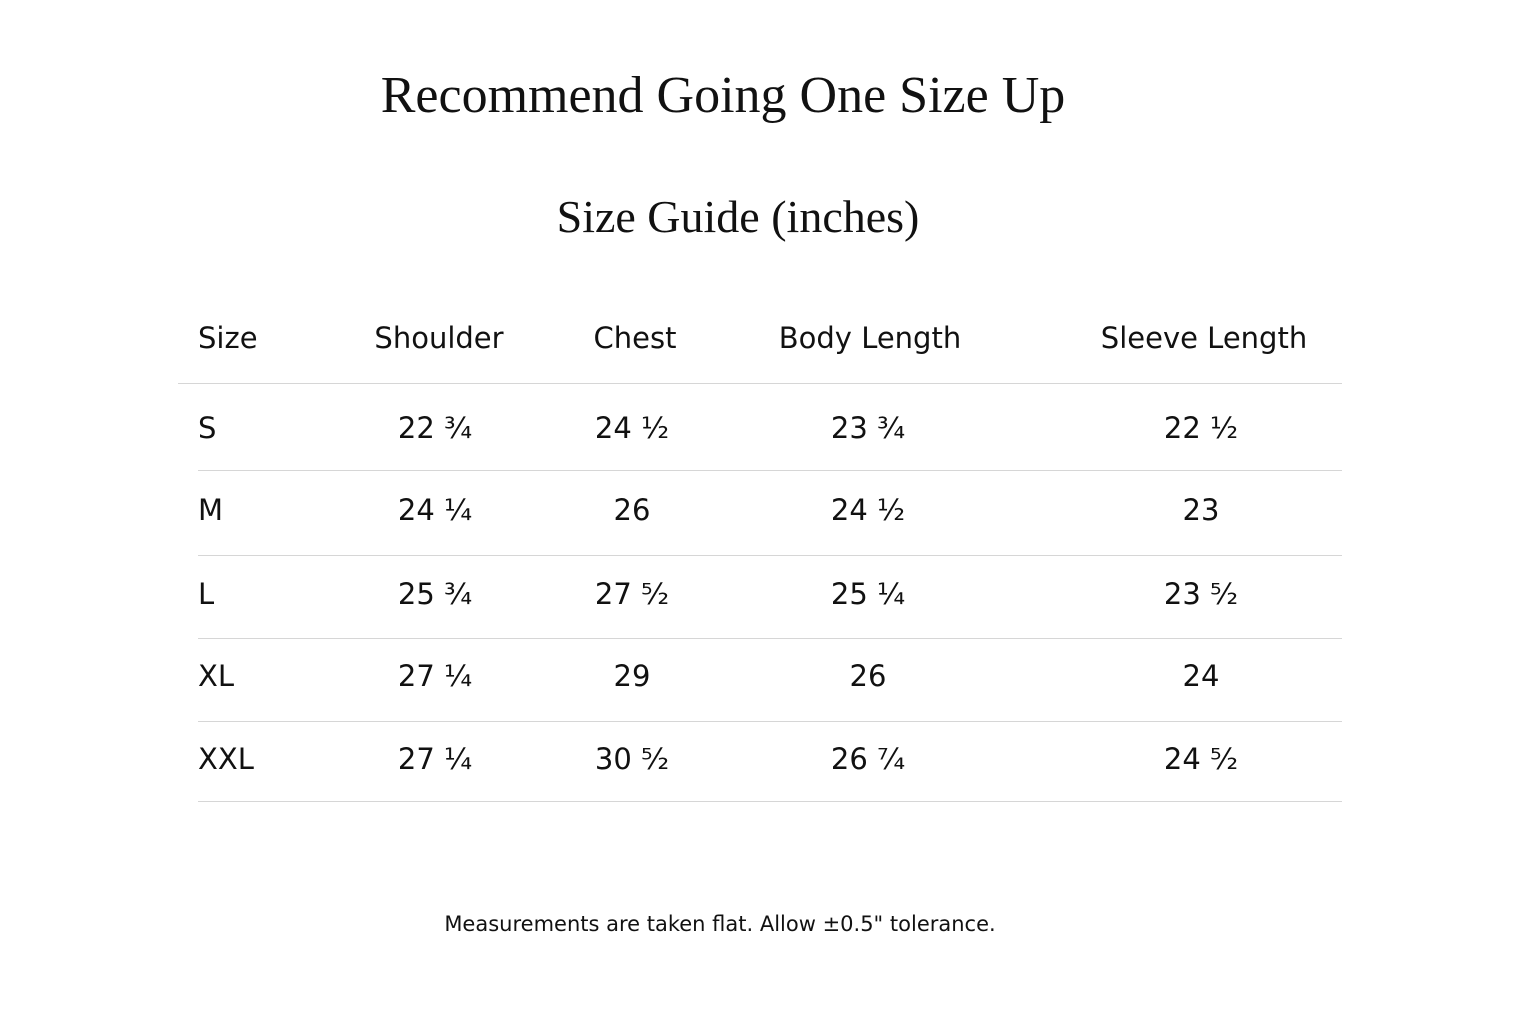  What do you see at coordinates (635, 338) in the screenshot?
I see `column-header: Chest` at bounding box center [635, 338].